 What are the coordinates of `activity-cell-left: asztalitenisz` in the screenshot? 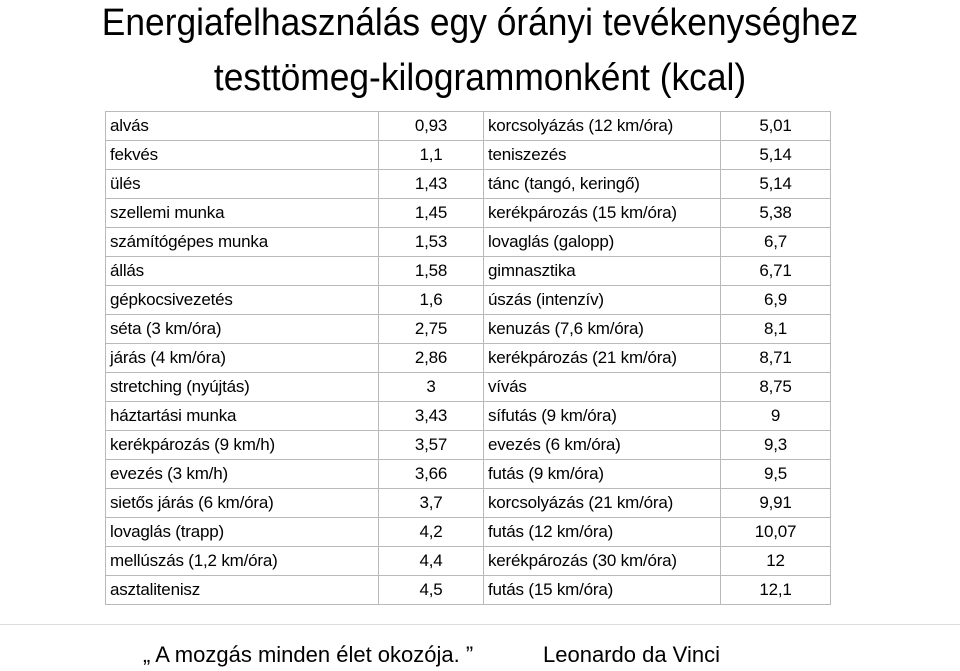 It's located at (242, 590).